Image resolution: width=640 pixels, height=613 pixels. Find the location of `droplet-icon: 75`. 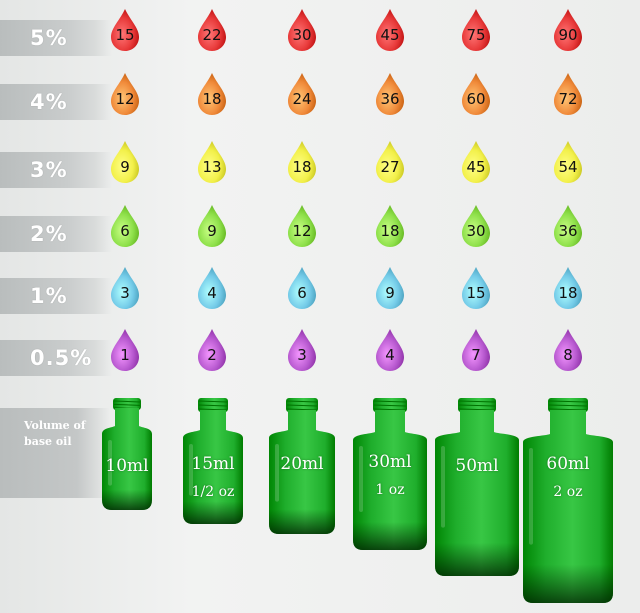

droplet-icon: 75 is located at coordinates (476, 30).